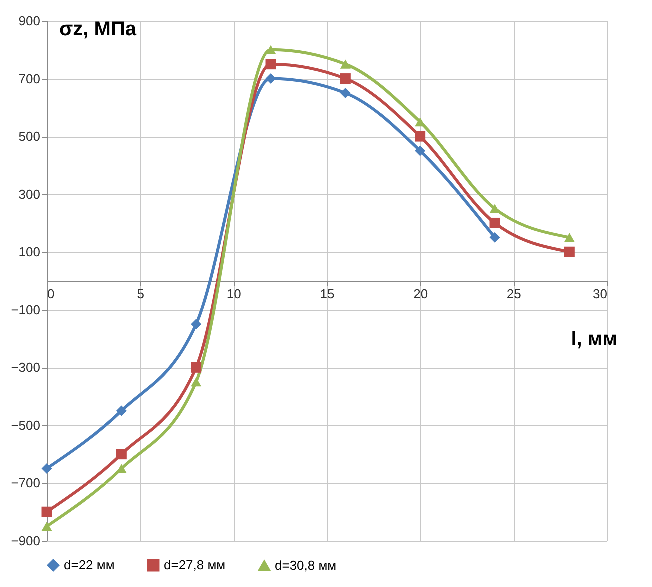 This screenshot has height=587, width=652. What do you see at coordinates (89, 565) in the screenshot?
I see `legend-label: d=22 мм` at bounding box center [89, 565].